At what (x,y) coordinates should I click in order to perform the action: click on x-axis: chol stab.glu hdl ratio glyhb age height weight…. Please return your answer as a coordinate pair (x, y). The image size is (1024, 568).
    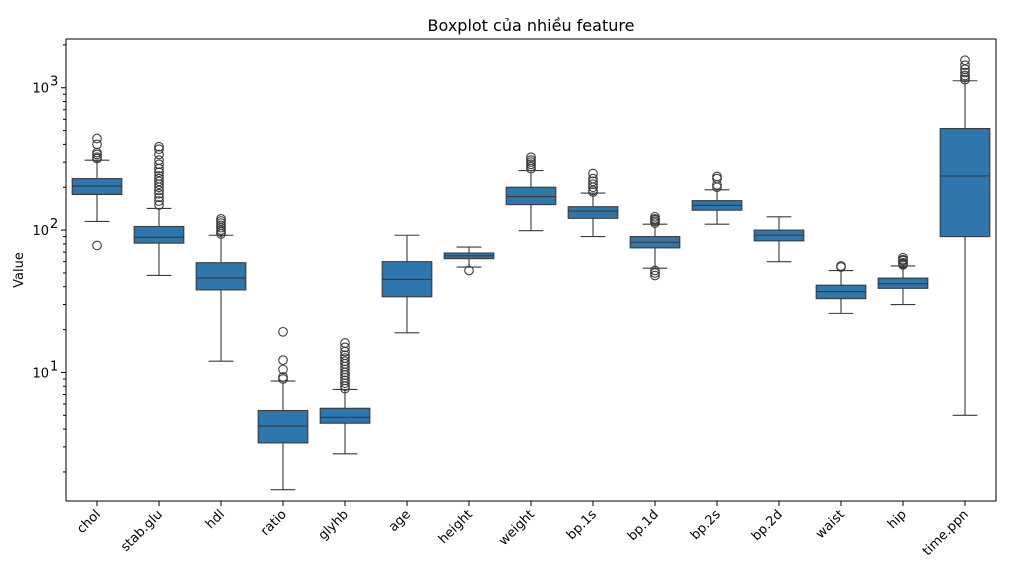
    Looking at the image, I should click on (523, 530).